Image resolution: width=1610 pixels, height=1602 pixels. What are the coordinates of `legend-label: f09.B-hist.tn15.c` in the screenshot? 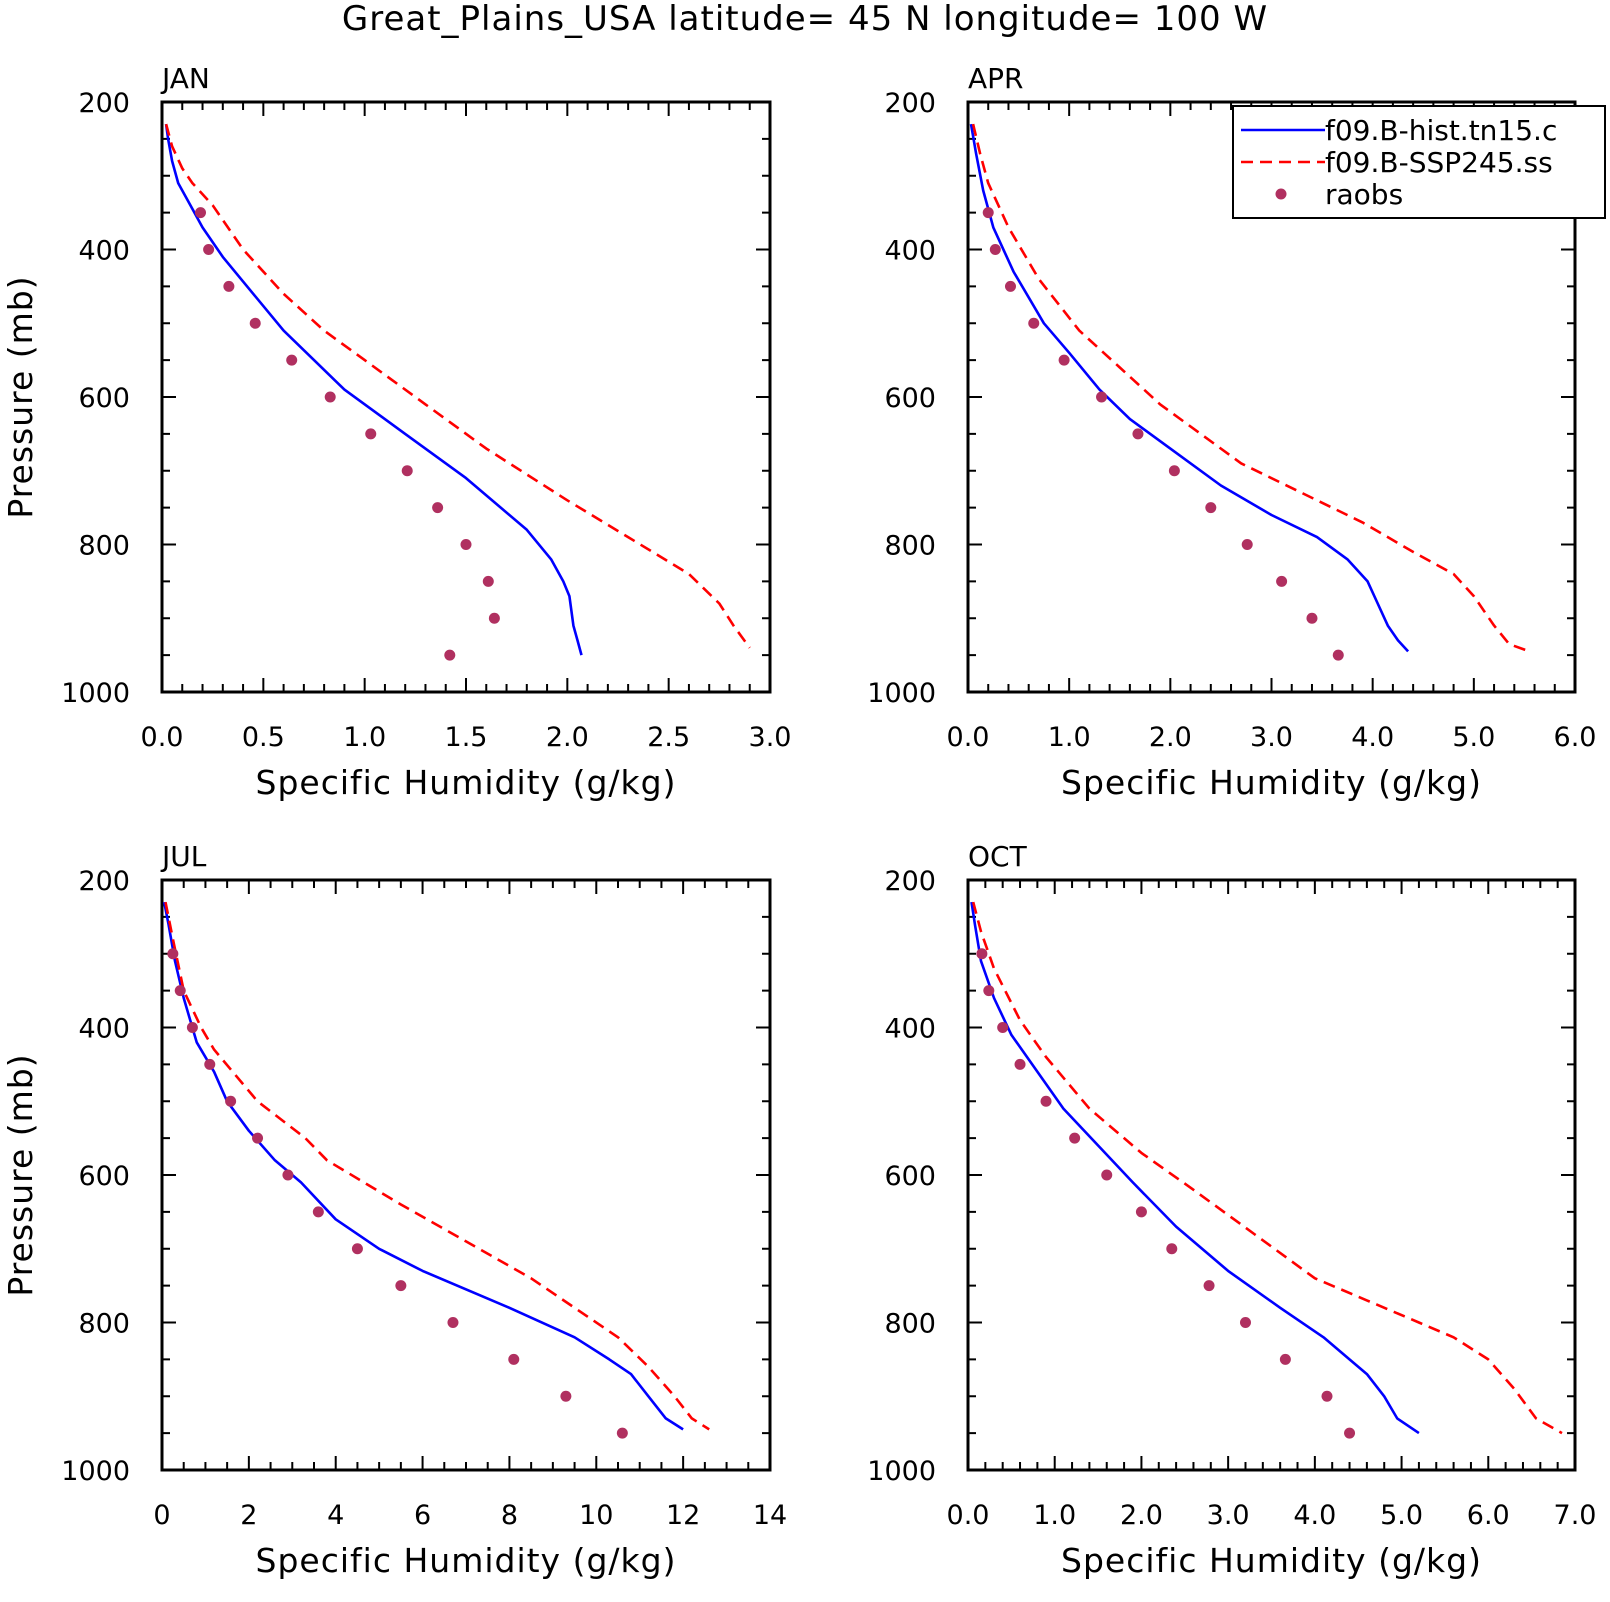 It's located at (1441, 130).